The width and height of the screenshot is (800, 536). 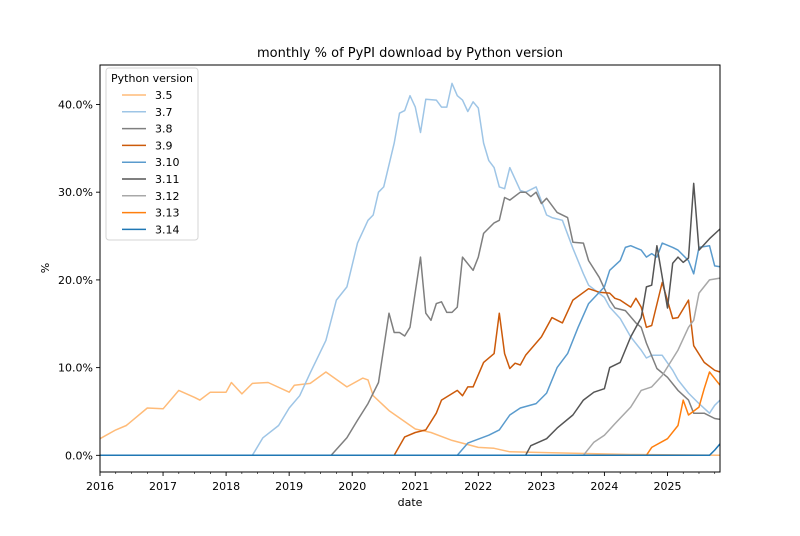 What do you see at coordinates (152, 78) in the screenshot?
I see `legend-title: Python version` at bounding box center [152, 78].